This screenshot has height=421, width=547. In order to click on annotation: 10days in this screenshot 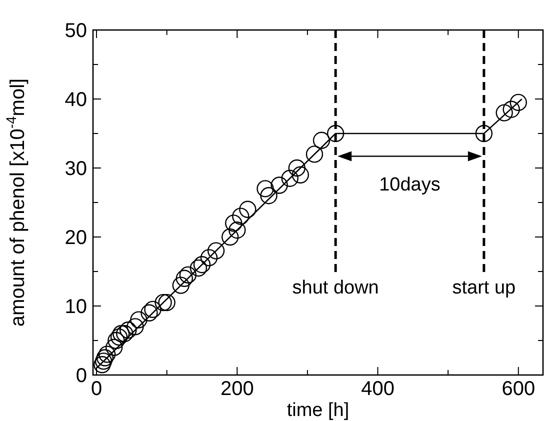, I will do `click(409, 185)`.